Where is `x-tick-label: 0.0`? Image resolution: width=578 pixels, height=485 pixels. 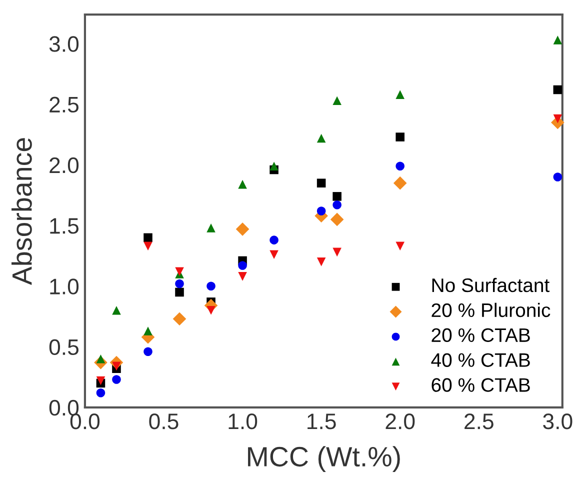
x-tick-label: 0.0 is located at coordinates (85, 422).